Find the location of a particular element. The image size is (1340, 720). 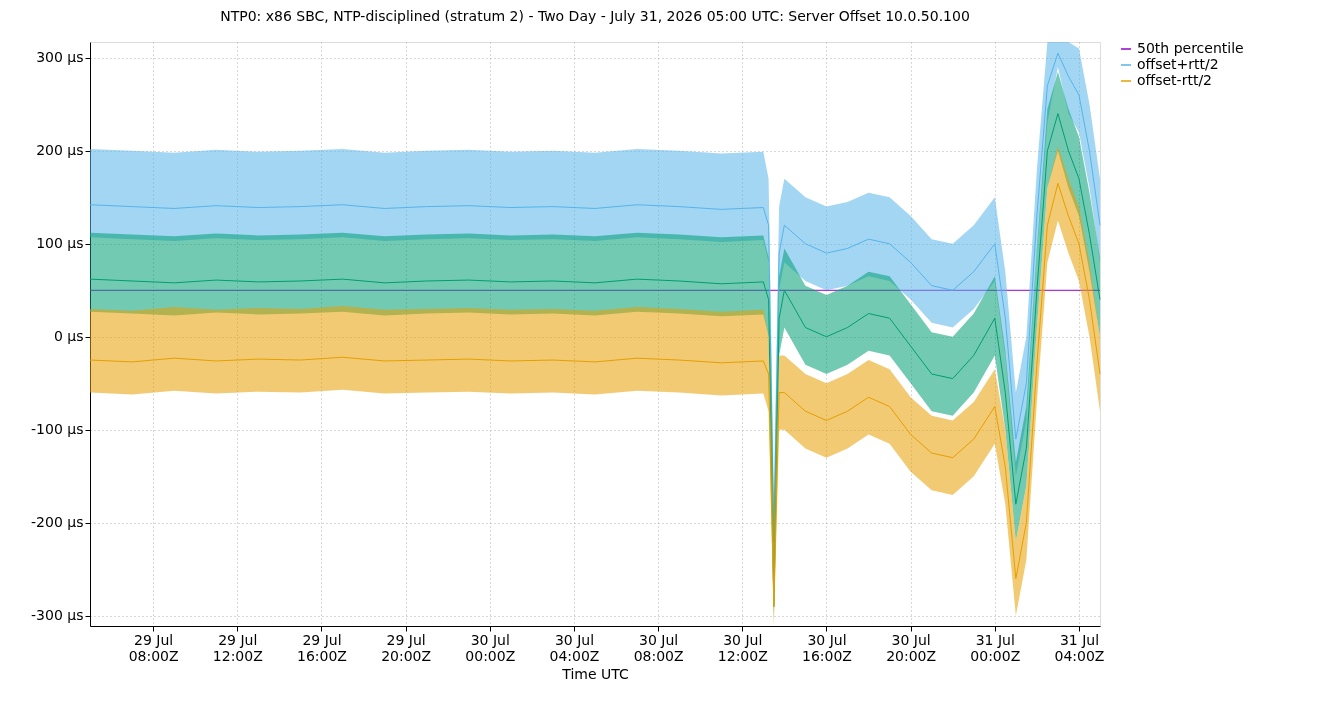

x-tick-label: 29 Jul 08:00Z is located at coordinates (153, 647).